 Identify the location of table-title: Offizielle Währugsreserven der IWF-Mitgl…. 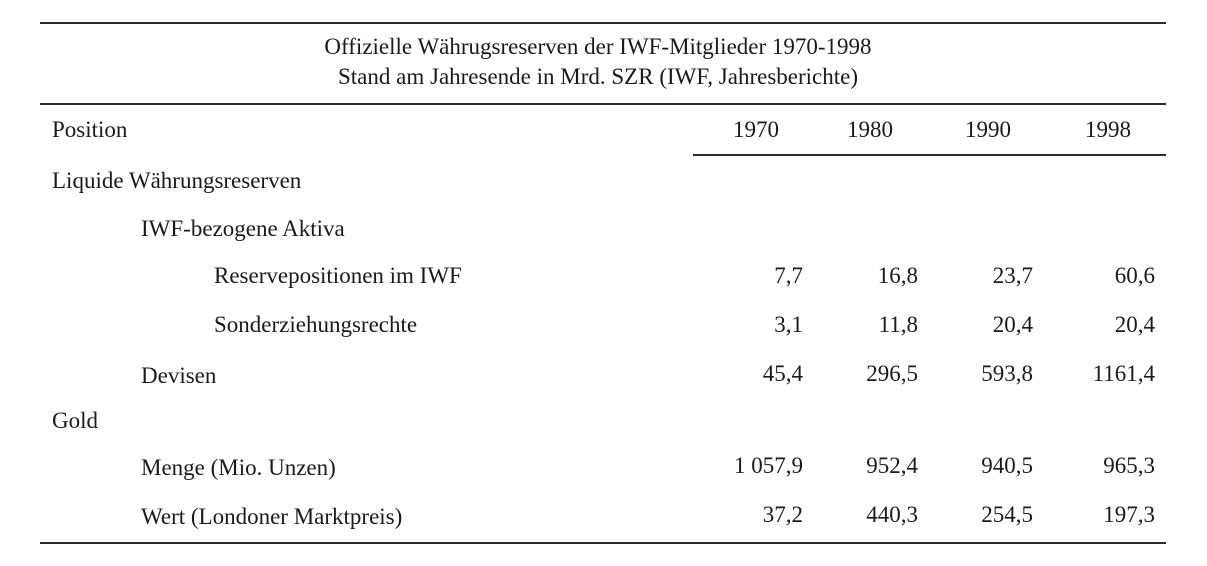
(603, 62).